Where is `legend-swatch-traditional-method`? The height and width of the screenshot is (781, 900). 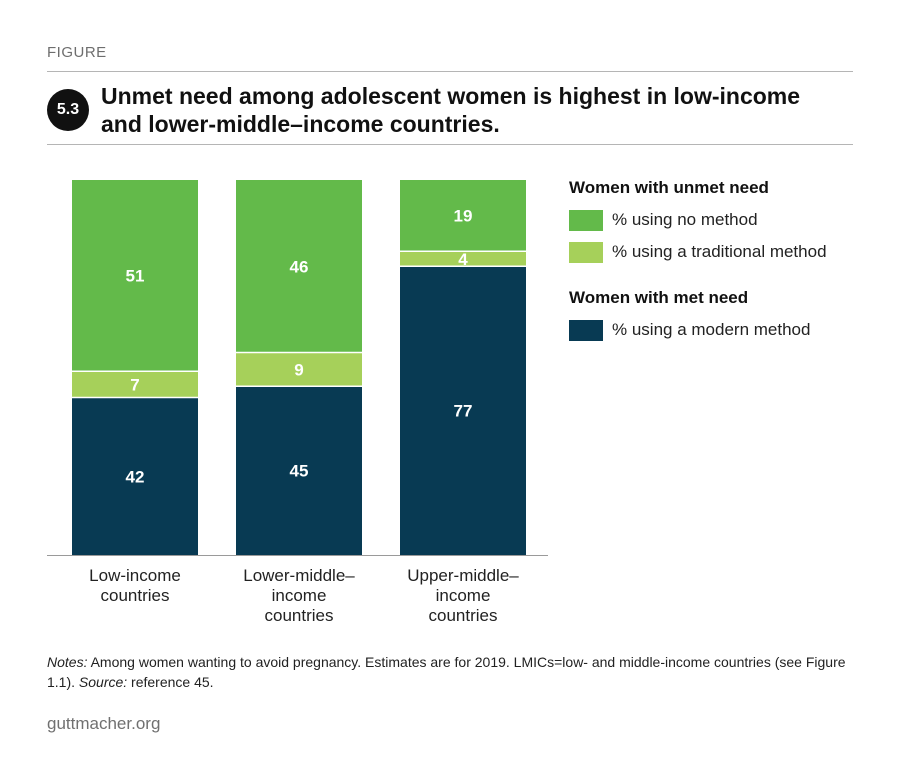
legend-swatch-traditional-method is located at coordinates (586, 252).